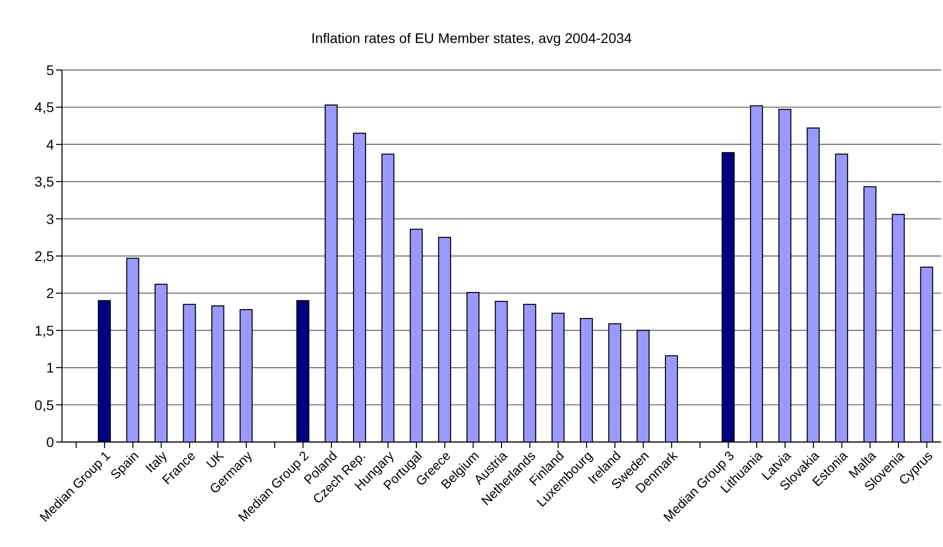 The image size is (943, 547). What do you see at coordinates (44, 404) in the screenshot?
I see `y-tick-label: 0,5` at bounding box center [44, 404].